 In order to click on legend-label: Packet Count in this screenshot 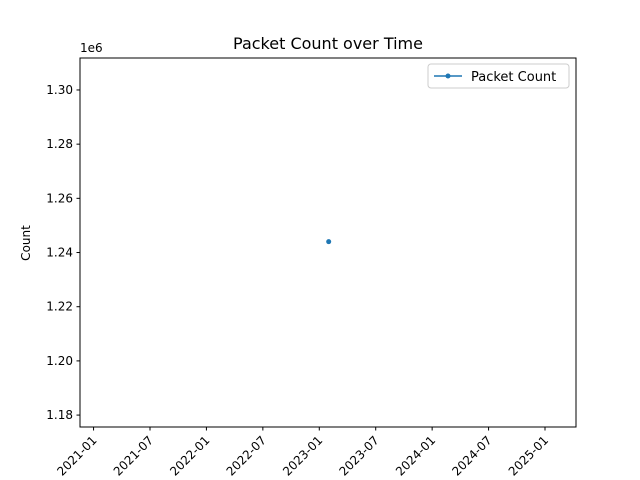, I will do `click(513, 77)`.